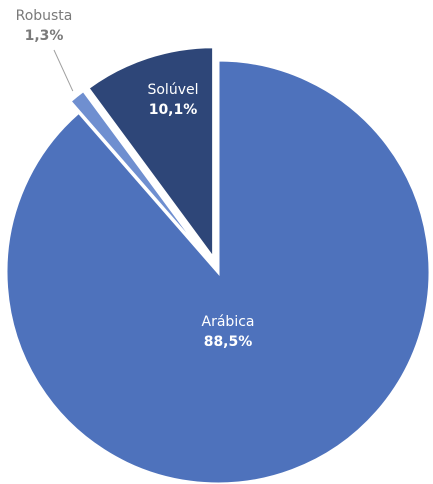  I want to click on leader-line-robusta, so click(63, 70).